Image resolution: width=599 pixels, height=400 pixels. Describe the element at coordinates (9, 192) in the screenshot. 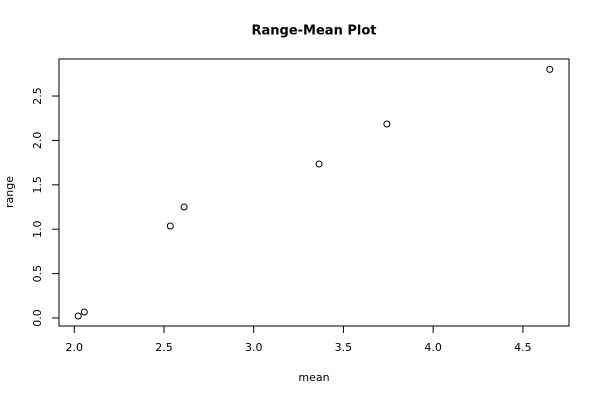

I see `y-axis-label: range` at that location.